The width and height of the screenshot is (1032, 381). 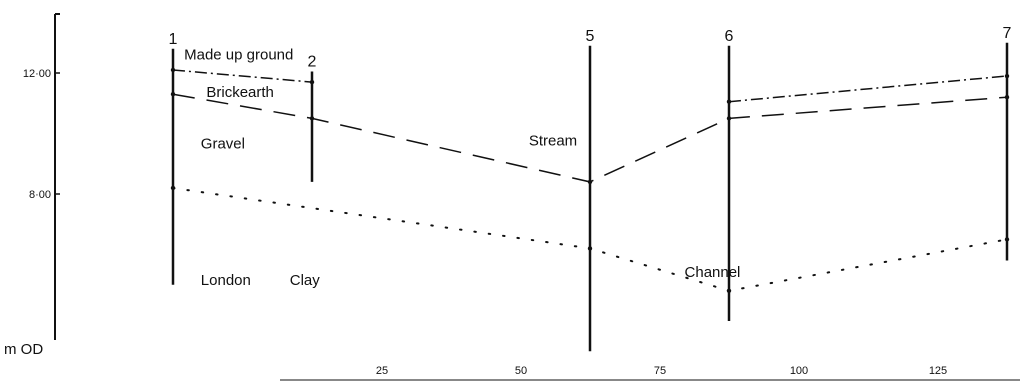 I want to click on unit-label-channel: Channel, so click(x=713, y=272).